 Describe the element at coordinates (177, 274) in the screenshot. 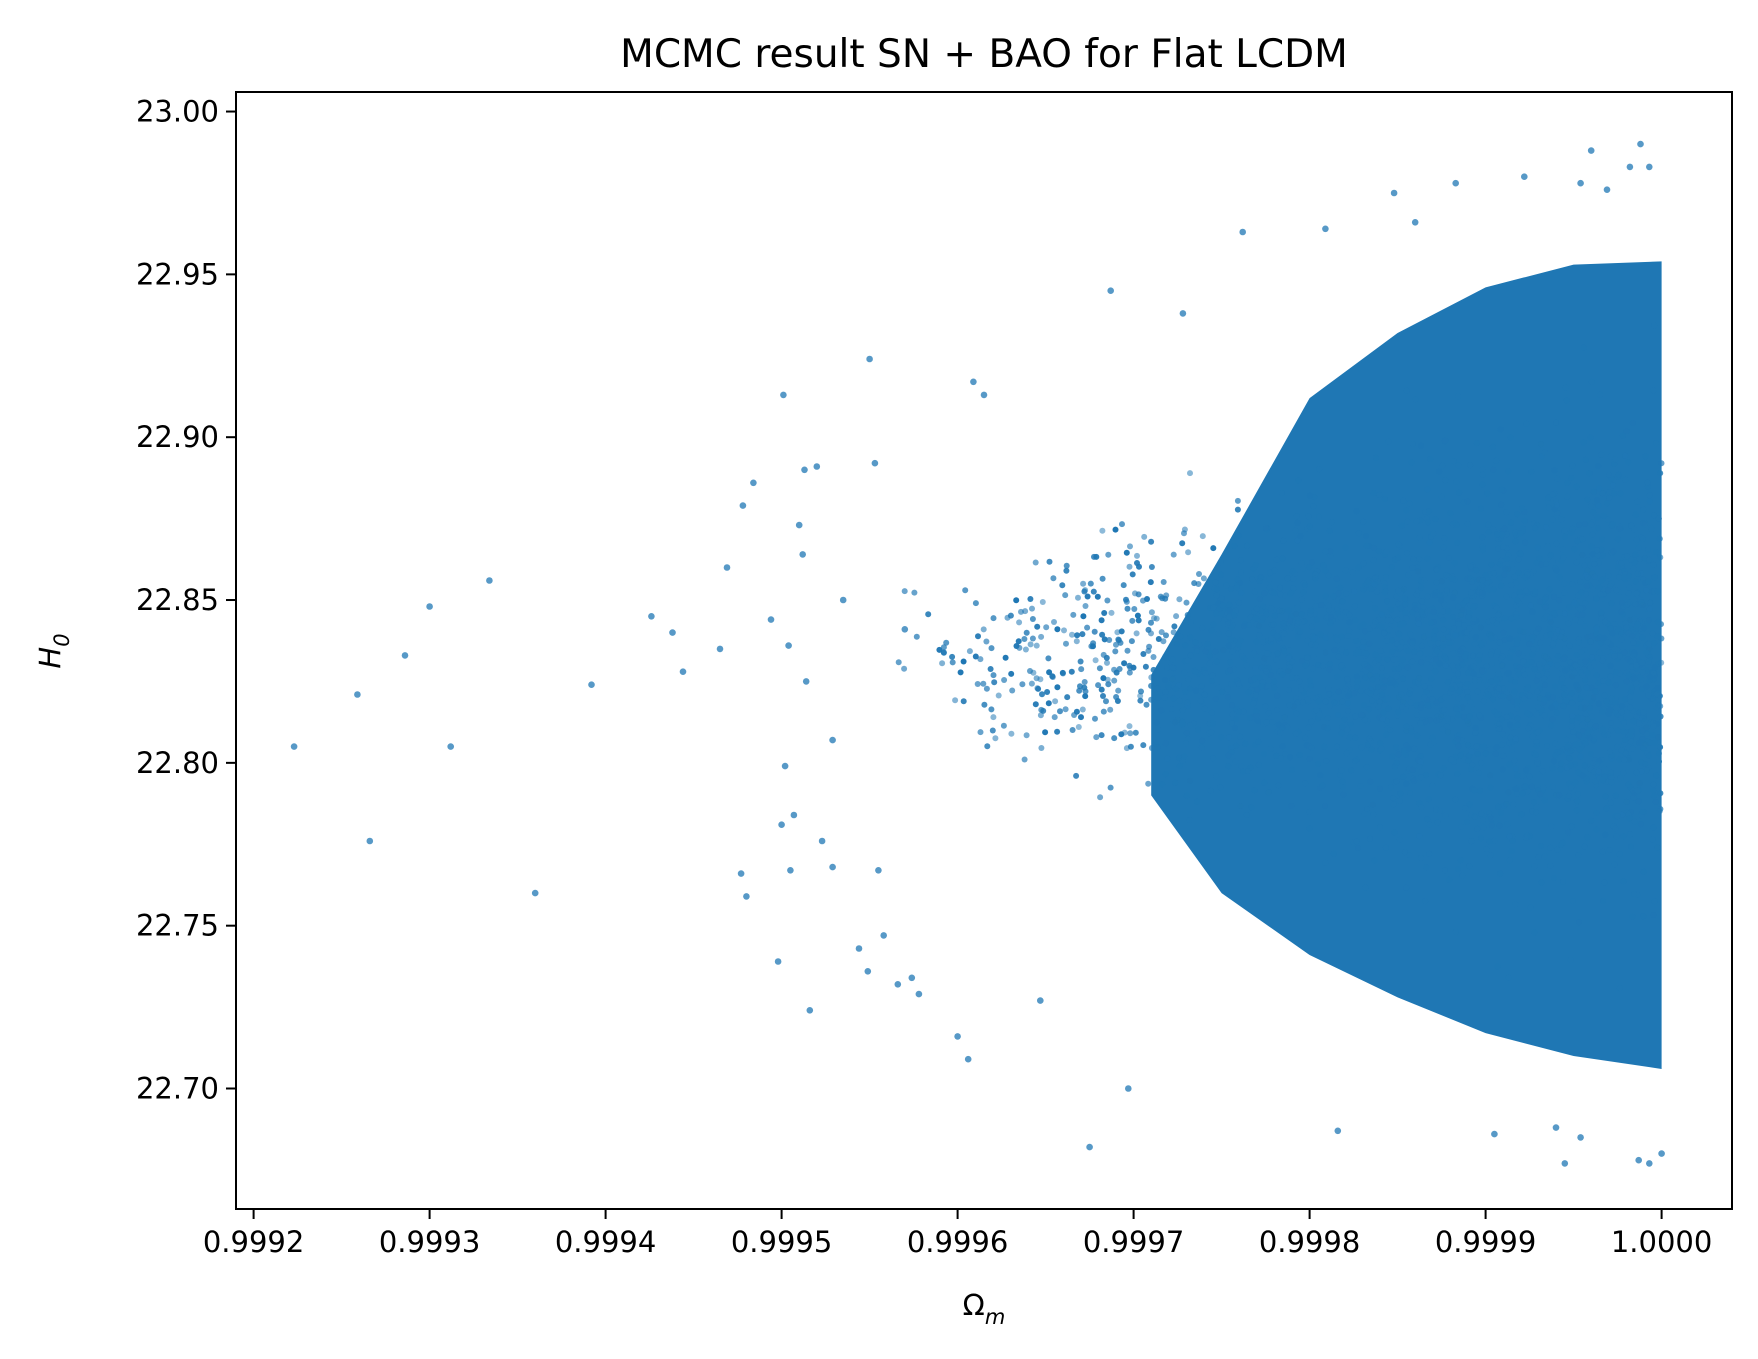

I see `y-tick-label: 22.95` at that location.